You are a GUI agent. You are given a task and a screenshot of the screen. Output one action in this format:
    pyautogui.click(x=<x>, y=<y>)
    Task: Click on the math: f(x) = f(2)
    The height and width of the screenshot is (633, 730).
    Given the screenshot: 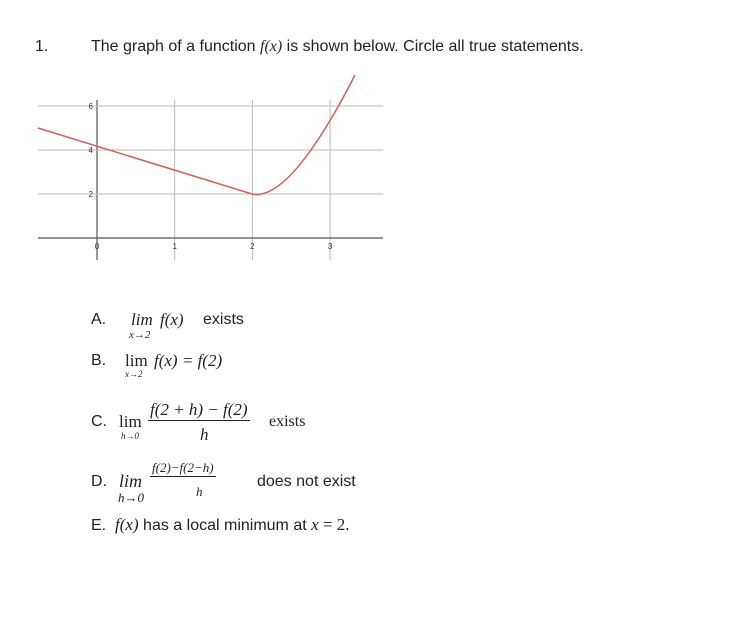 What is the action you would take?
    pyautogui.click(x=188, y=360)
    